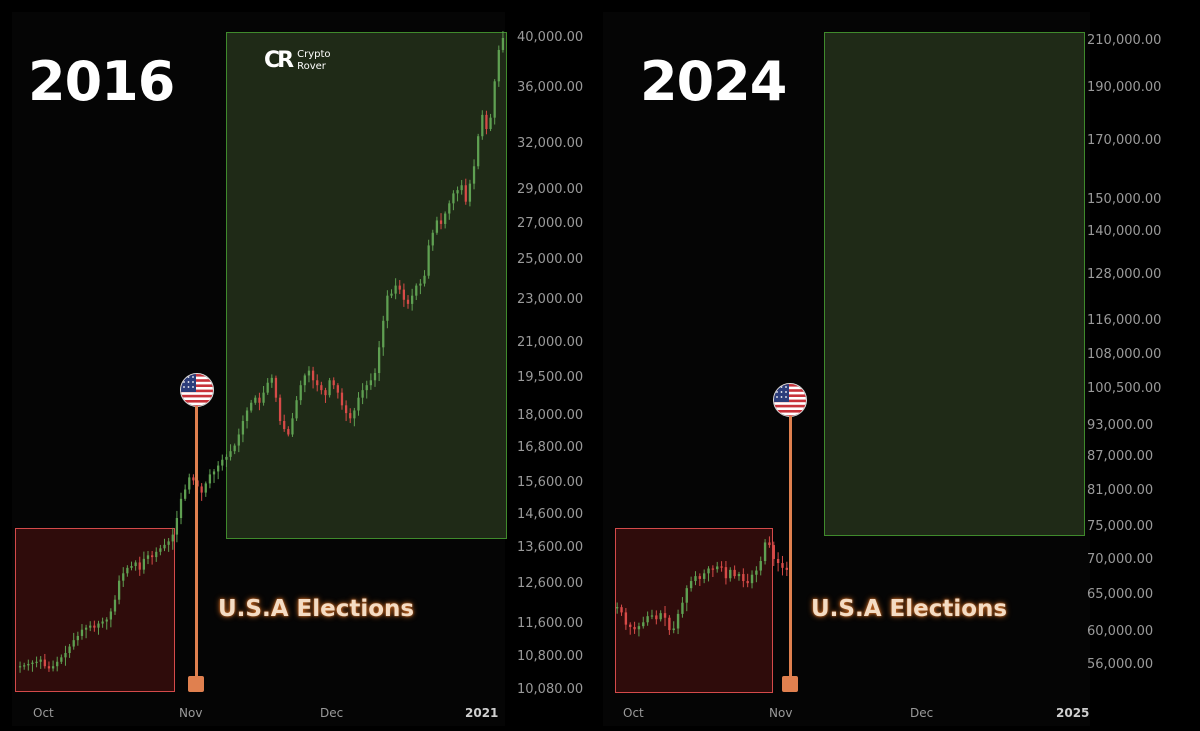 The width and height of the screenshot is (1200, 731). I want to click on logo-text: Crypto Rover, so click(313, 61).